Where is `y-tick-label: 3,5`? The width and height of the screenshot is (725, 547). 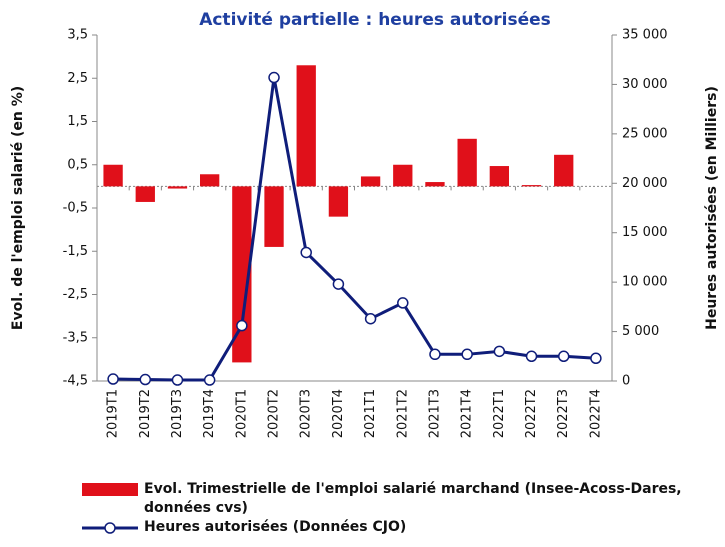 y-tick-label: 3,5 is located at coordinates (77, 35).